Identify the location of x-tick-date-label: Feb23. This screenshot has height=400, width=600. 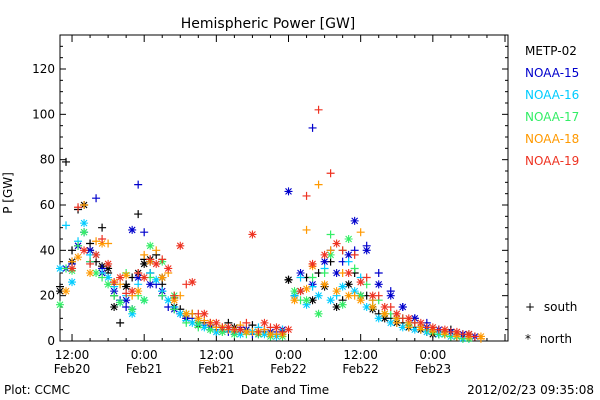
(433, 369).